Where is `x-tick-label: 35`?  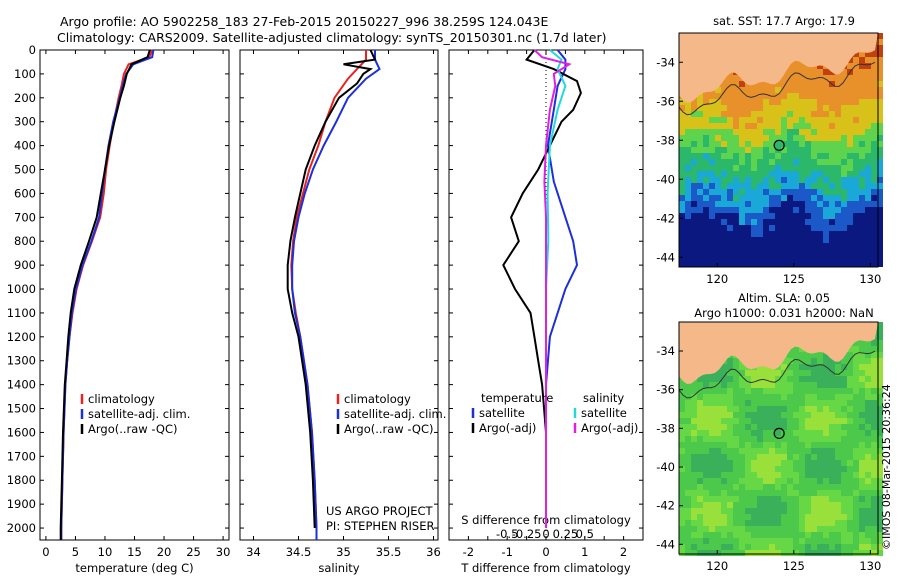 x-tick-label: 35 is located at coordinates (343, 552).